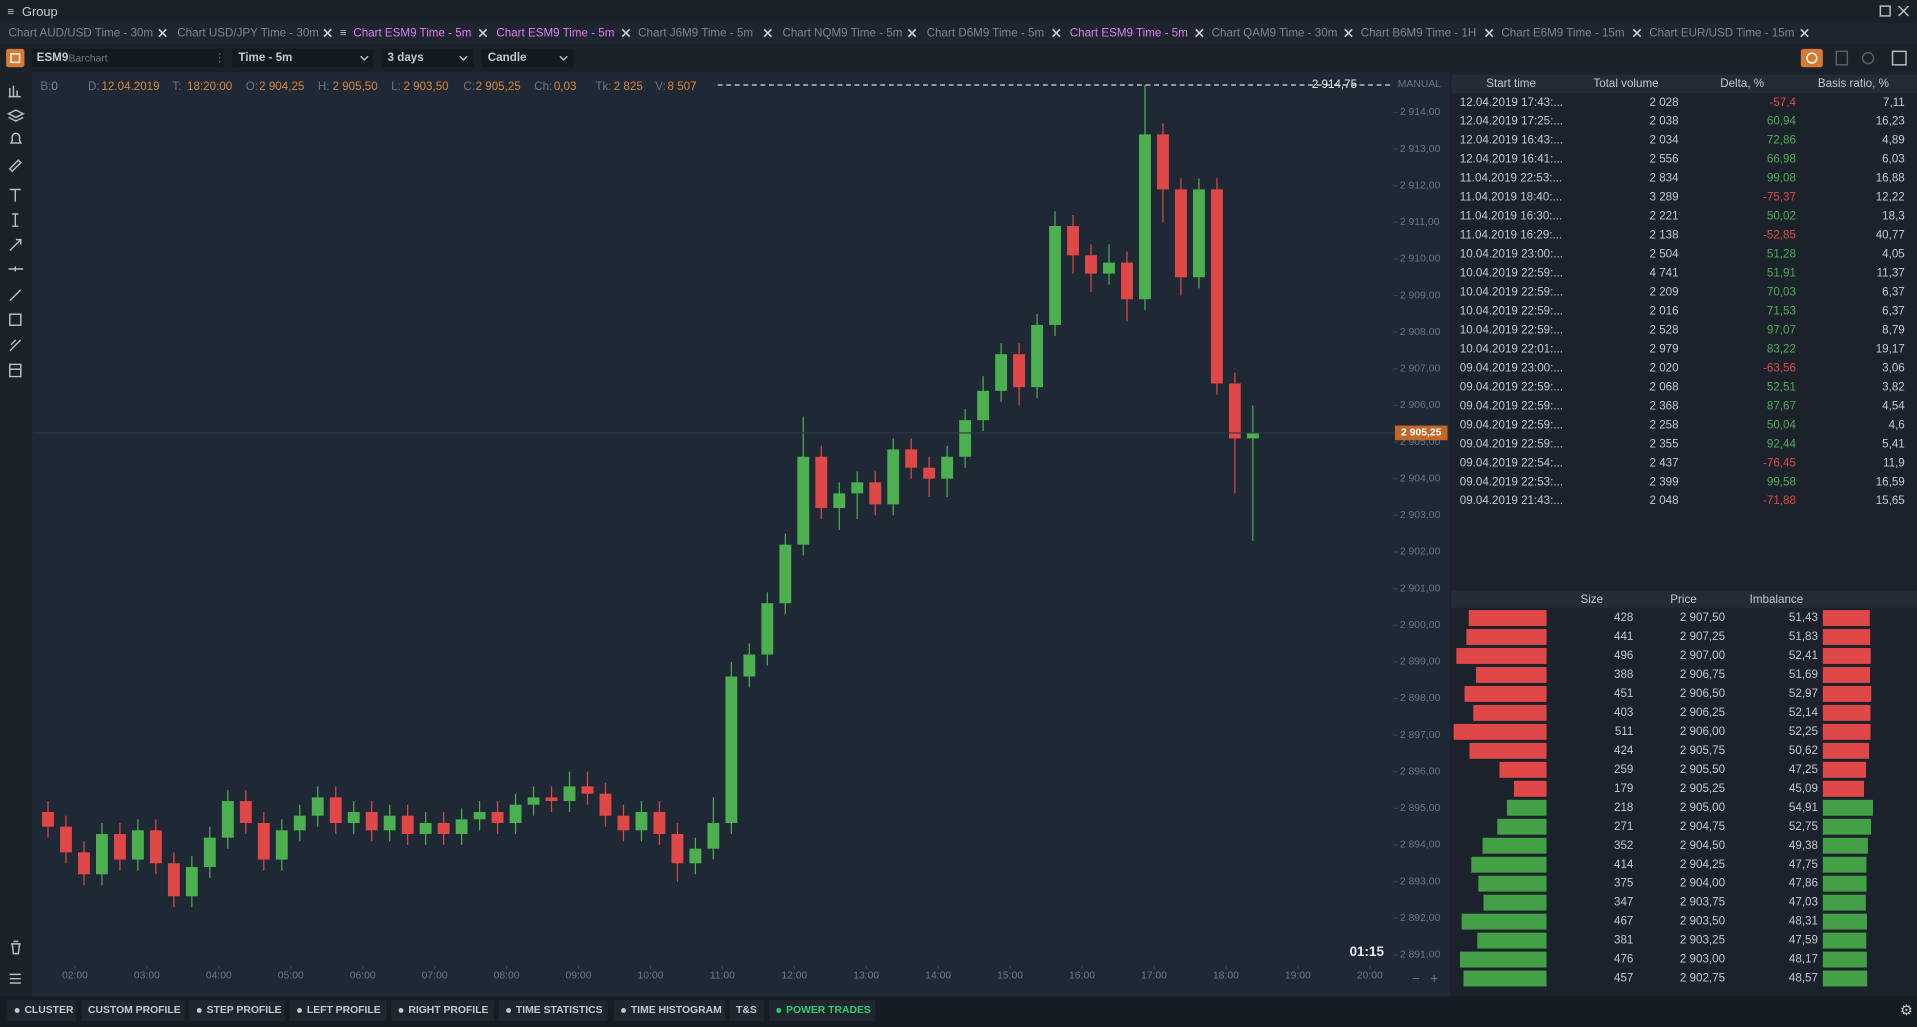 The width and height of the screenshot is (1917, 1027). I want to click on tab: Chart J6M9 Time - 5m, so click(695, 33).